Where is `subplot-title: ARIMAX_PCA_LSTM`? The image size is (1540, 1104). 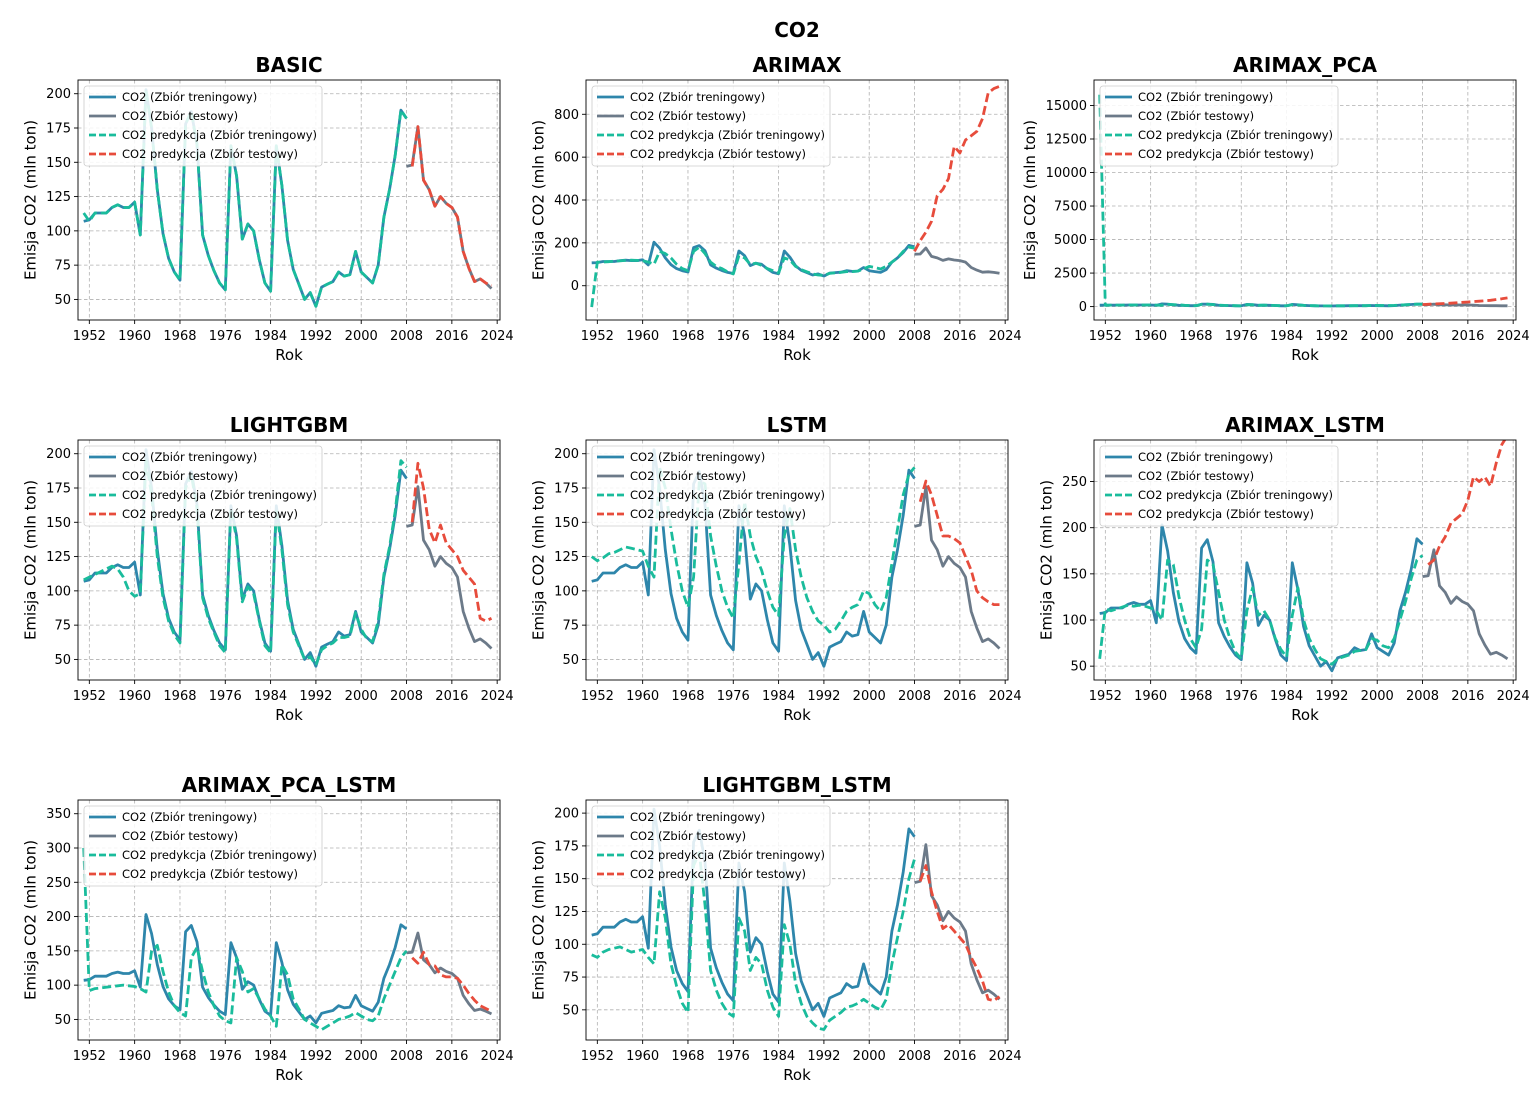 subplot-title: ARIMAX_PCA_LSTM is located at coordinates (289, 785).